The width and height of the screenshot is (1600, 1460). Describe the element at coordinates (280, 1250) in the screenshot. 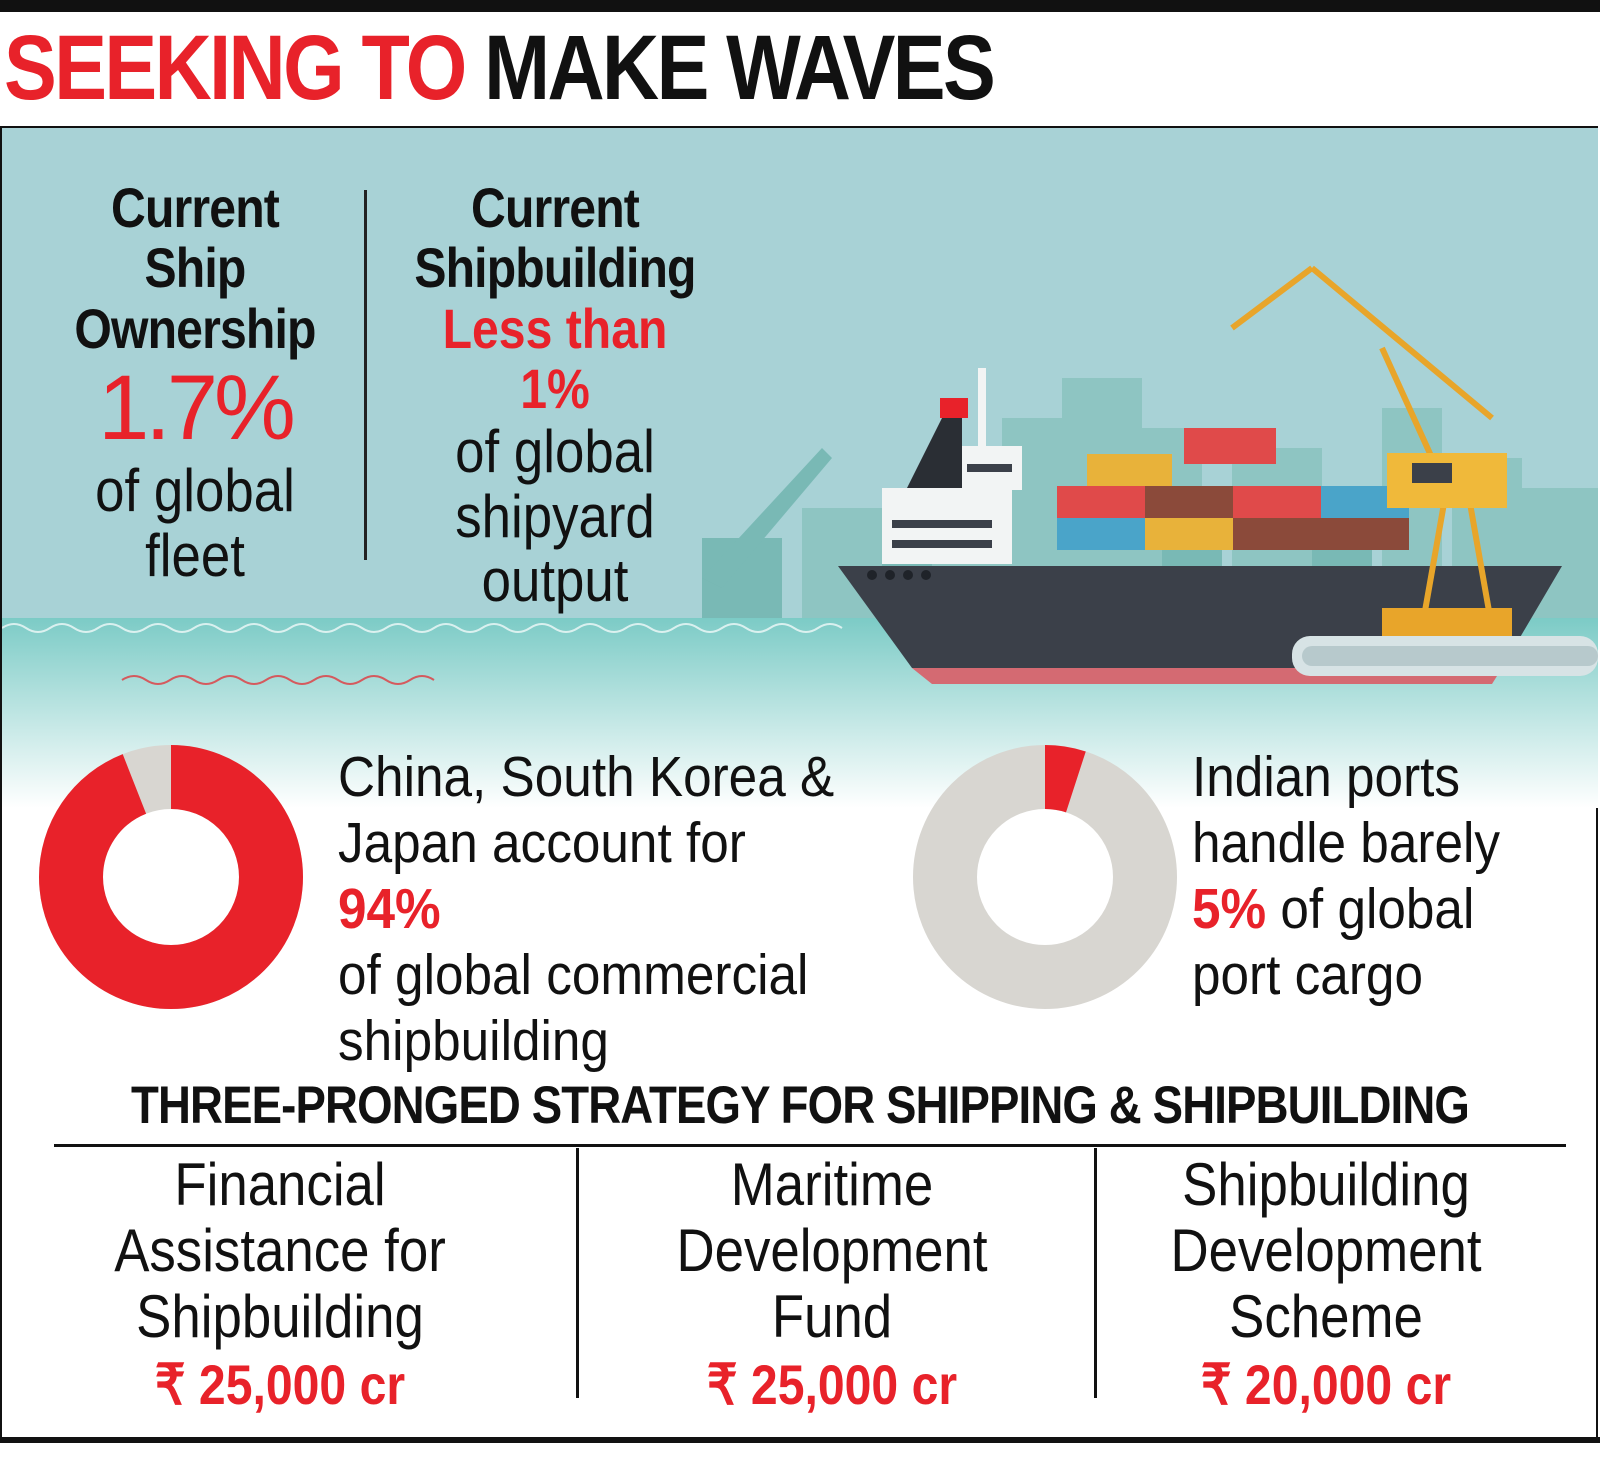

I see `strategy-item-line-2: Assistance for` at that location.